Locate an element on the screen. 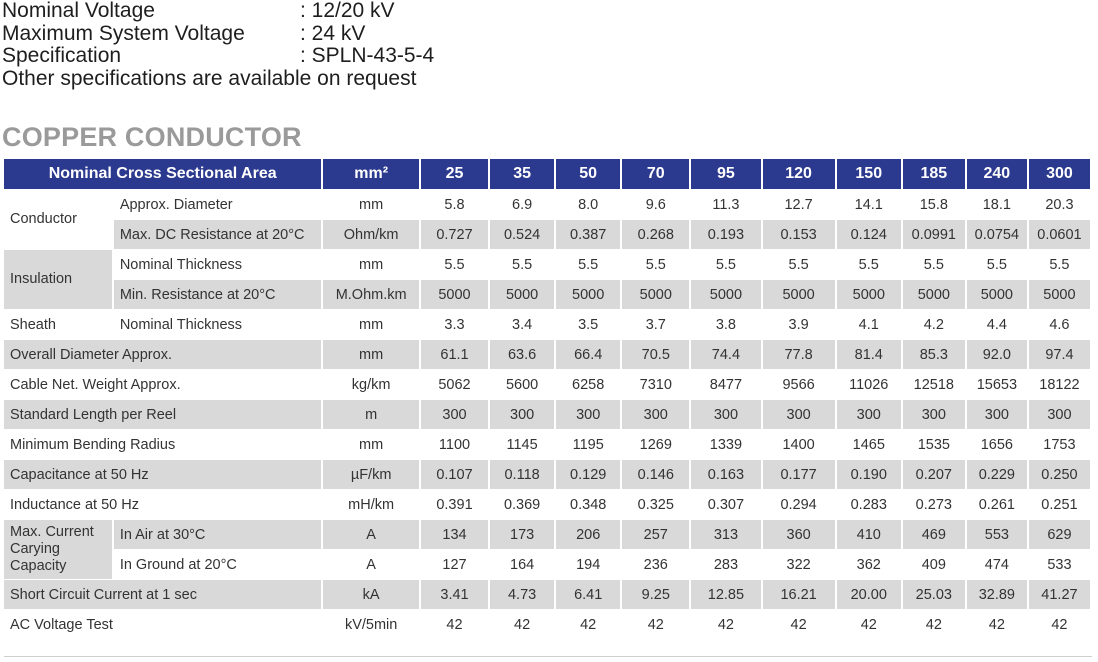  value-cell: 0.727 is located at coordinates (454, 234).